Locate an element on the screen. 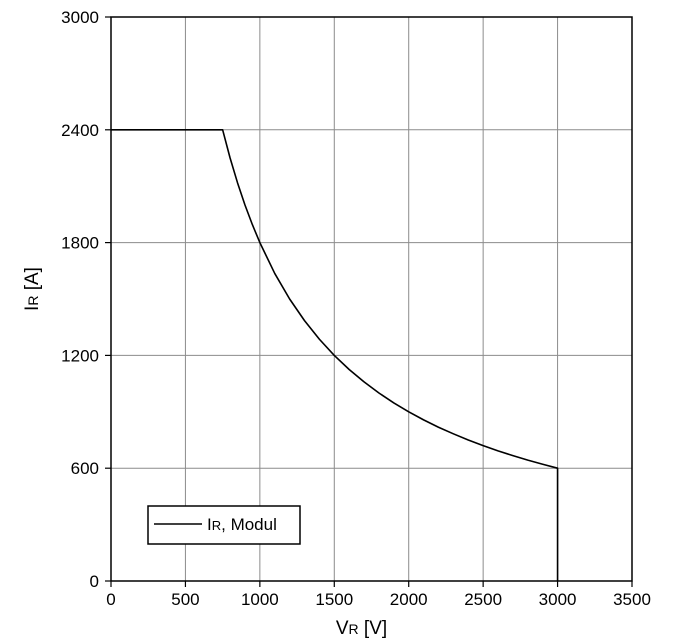 This screenshot has width=675, height=641. x-tick-label: 2000 is located at coordinates (409, 599).